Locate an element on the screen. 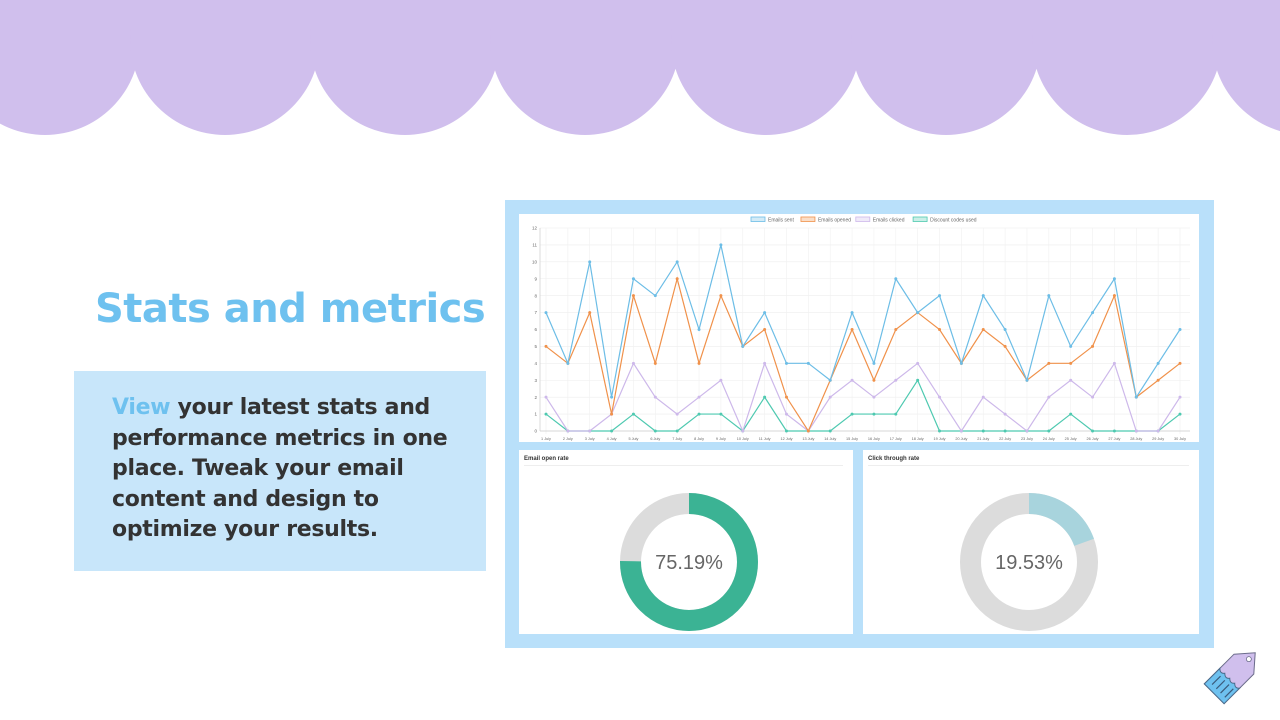  series-line is located at coordinates (863, 321).